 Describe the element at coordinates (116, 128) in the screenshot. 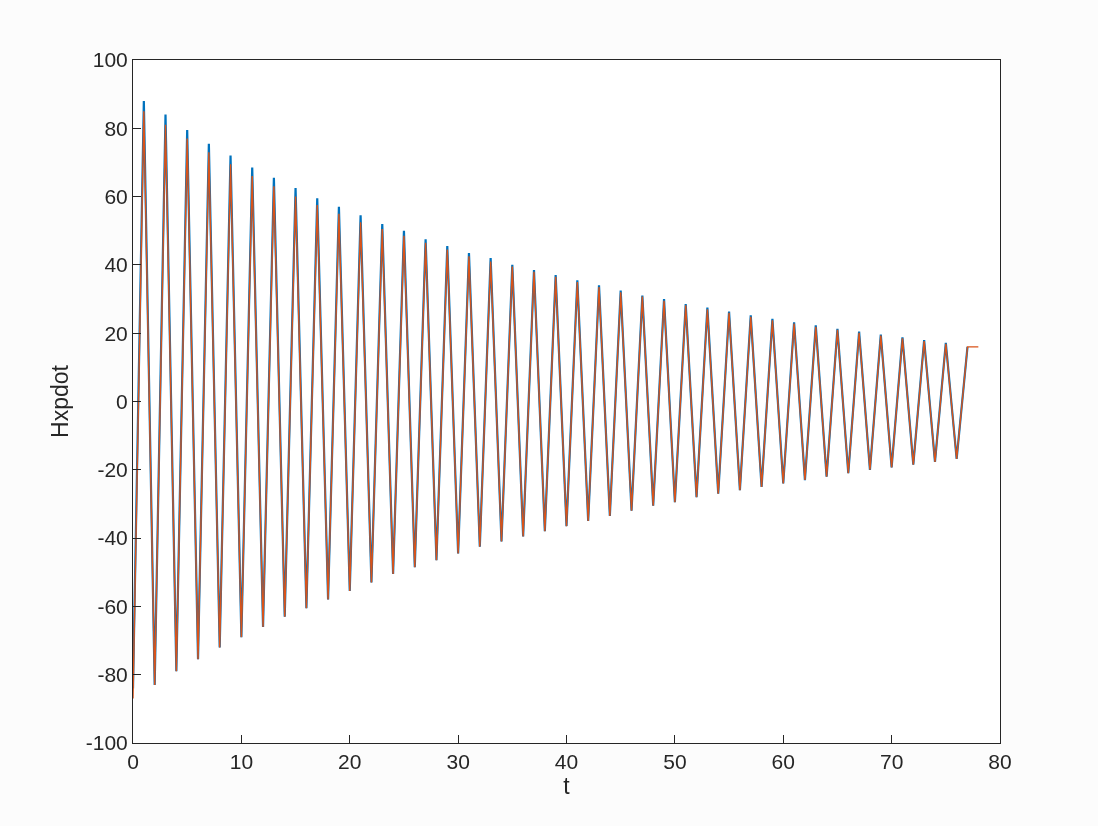

I see `y-tick-label: 80` at that location.